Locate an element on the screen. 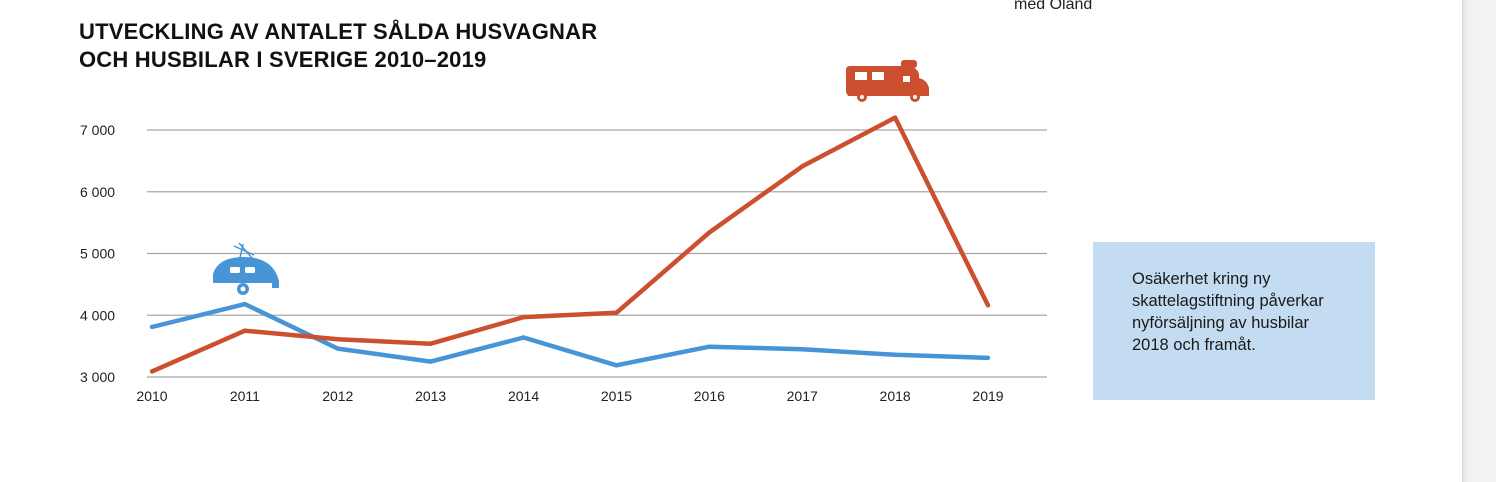 This screenshot has width=1496, height=482. y-tick-label: 3 000 is located at coordinates (97, 377).